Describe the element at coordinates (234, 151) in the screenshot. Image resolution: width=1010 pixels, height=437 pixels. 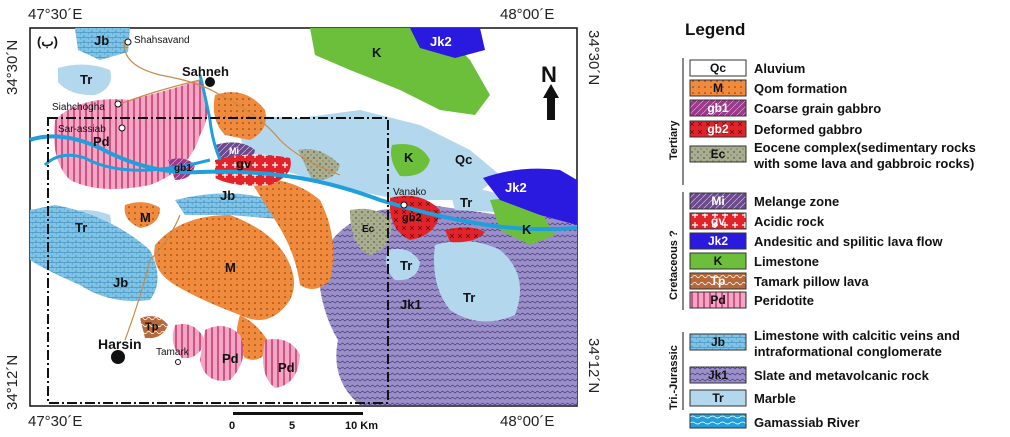
I see `label-mi: Mi` at that location.